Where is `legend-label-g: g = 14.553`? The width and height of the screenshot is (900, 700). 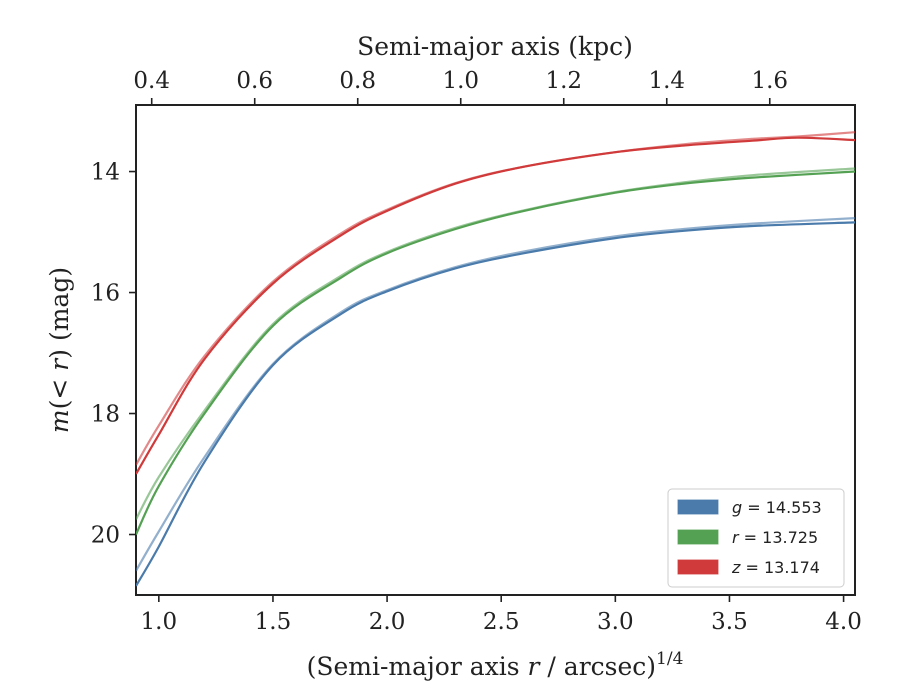 legend-label-g: g = 14.553 is located at coordinates (777, 507).